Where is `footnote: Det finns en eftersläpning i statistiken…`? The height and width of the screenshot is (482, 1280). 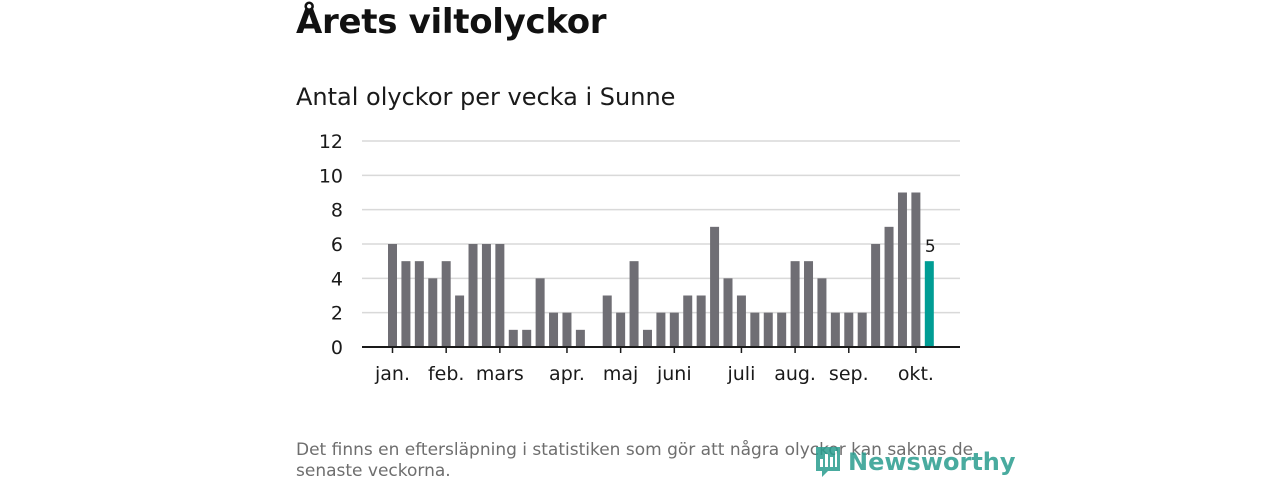 footnote: Det finns en eftersläpning i statistiken… is located at coordinates (635, 460).